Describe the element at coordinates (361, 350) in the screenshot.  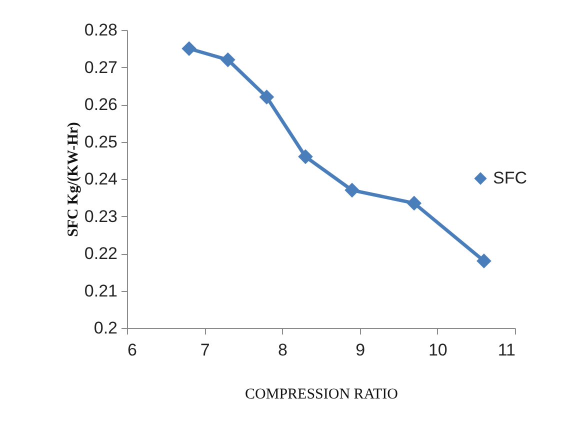
I see `x-tick-label: 9` at that location.